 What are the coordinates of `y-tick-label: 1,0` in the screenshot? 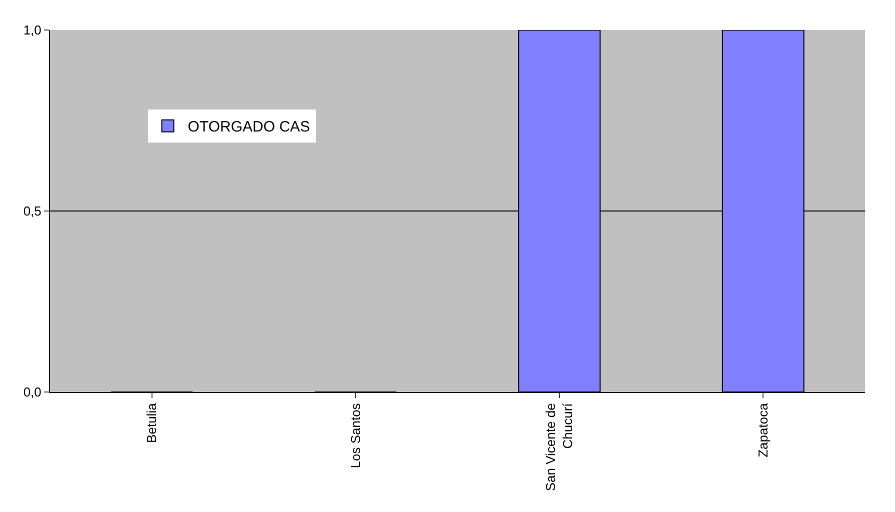 It's located at (32, 30).